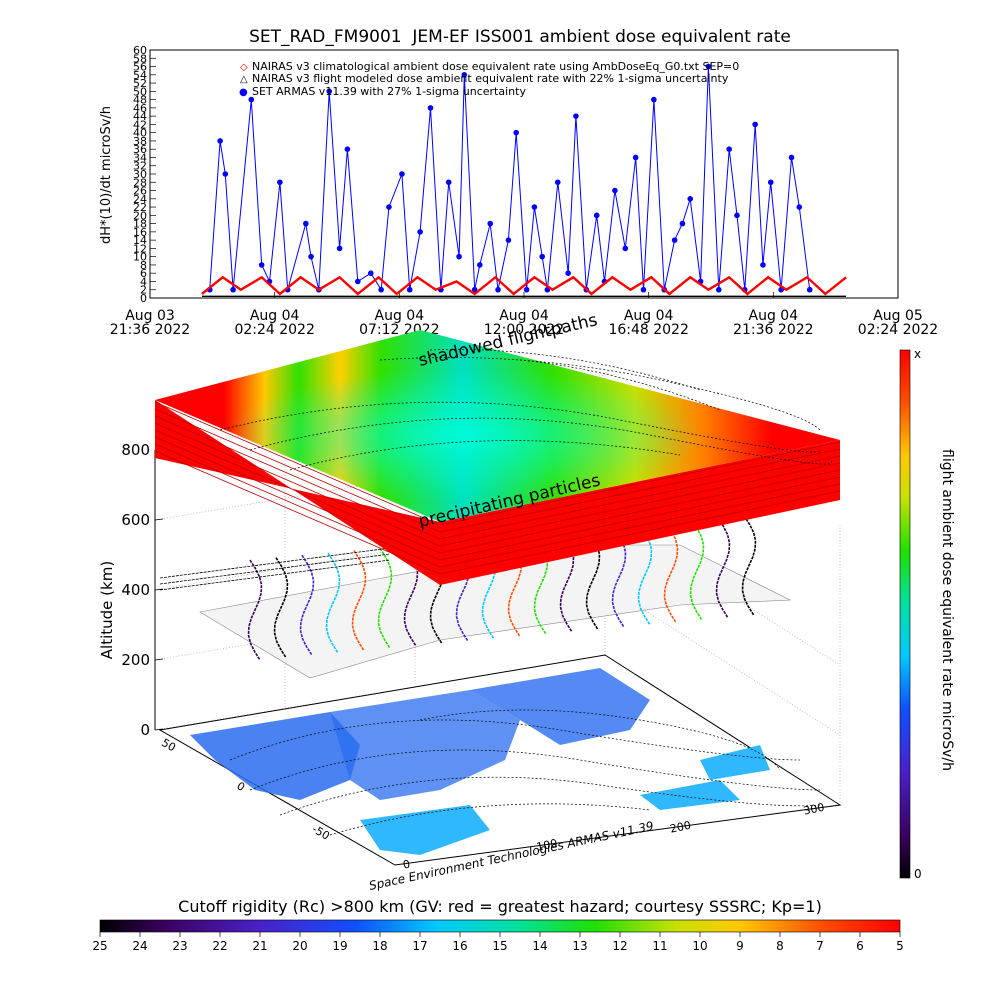 This screenshot has height=1000, width=1000. What do you see at coordinates (142, 590) in the screenshot?
I see `z-axis: 0 200 400 600 800` at bounding box center [142, 590].